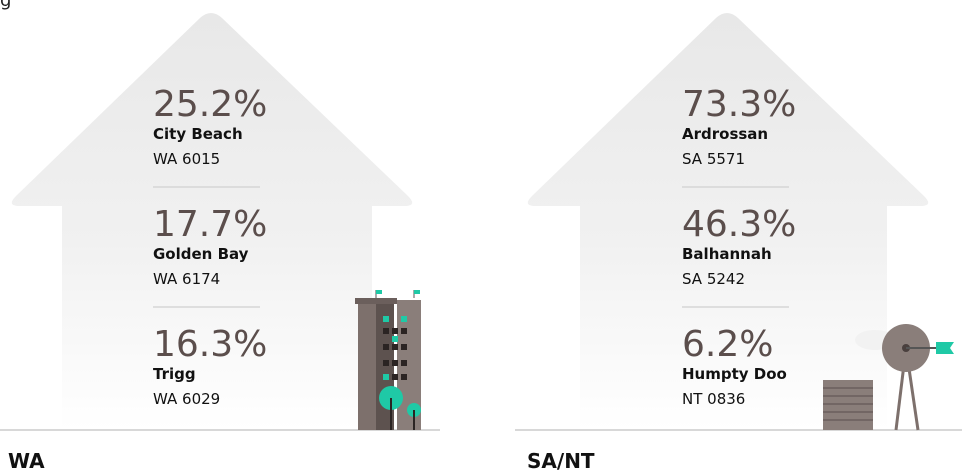  Describe the element at coordinates (734, 374) in the screenshot. I see `suburb: Humpty Doo` at that location.